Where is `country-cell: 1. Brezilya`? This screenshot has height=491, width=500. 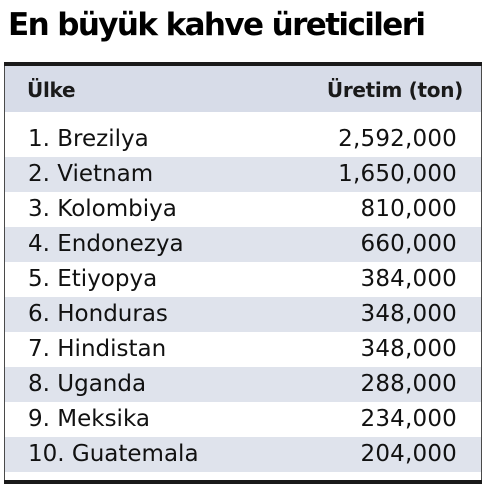 country-cell: 1. Brezilya is located at coordinates (88, 139).